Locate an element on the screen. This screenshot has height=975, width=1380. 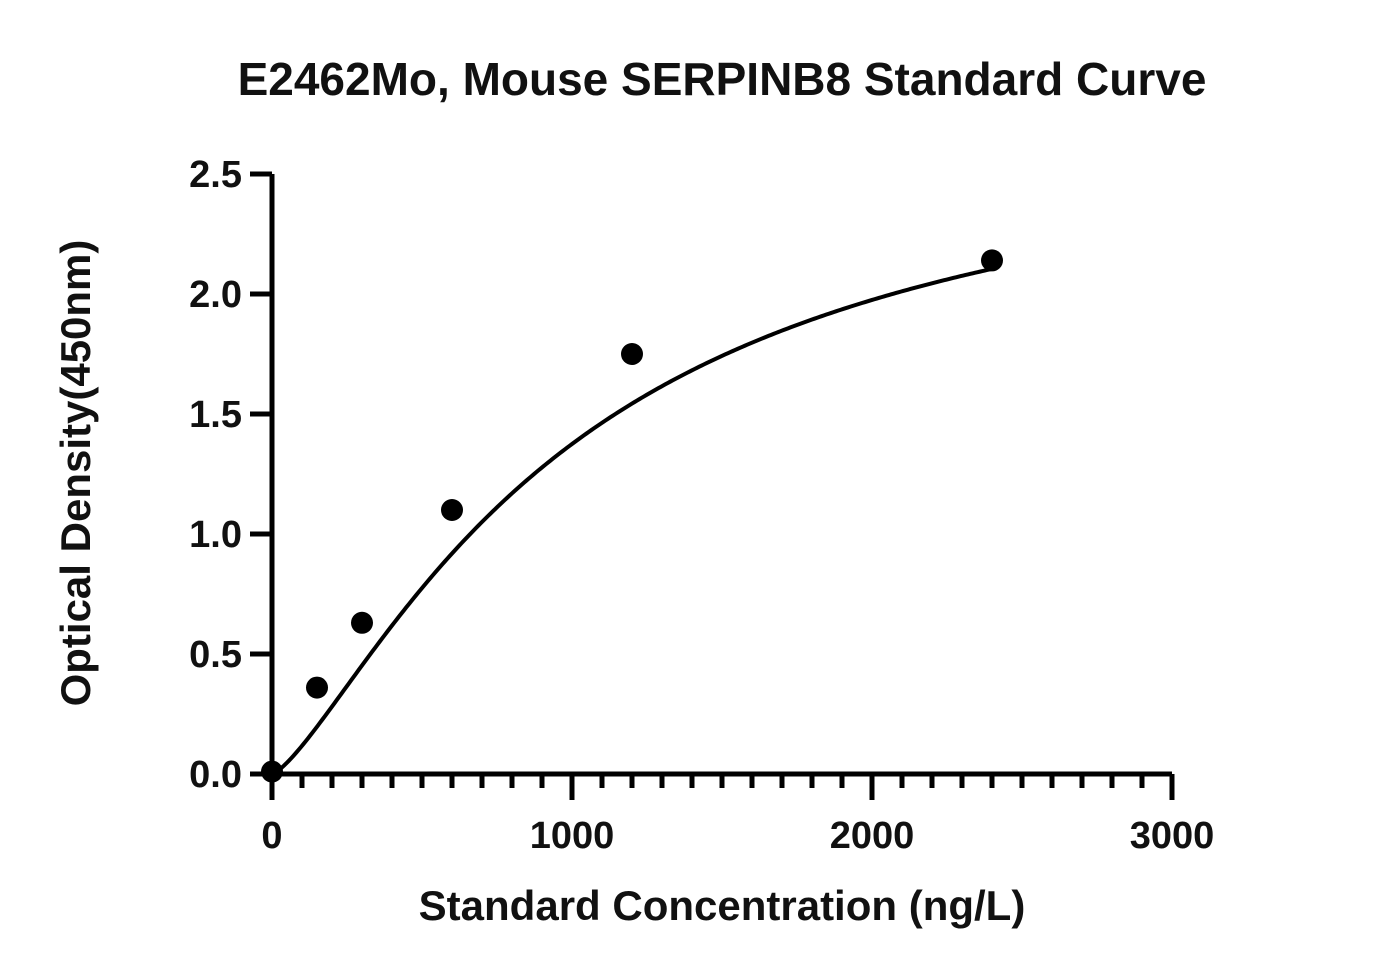
x-tick-label: 0 is located at coordinates (271, 836).